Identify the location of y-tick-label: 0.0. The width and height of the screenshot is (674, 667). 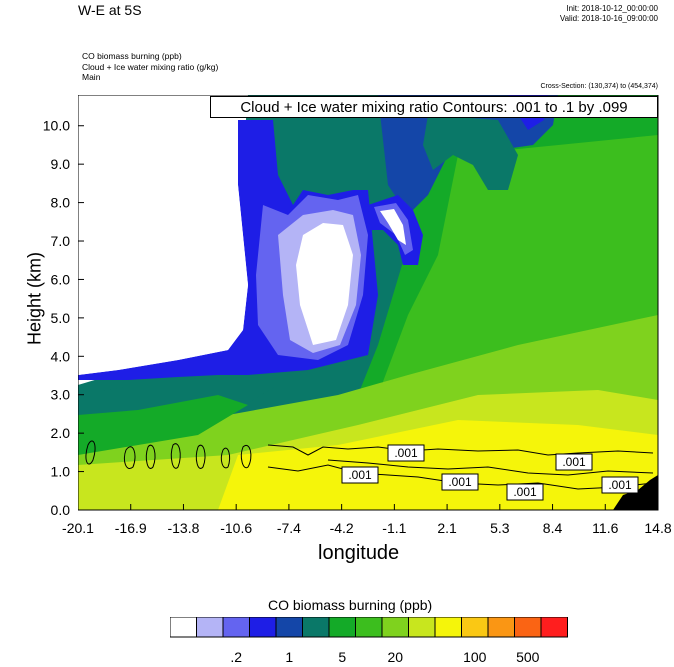
(61, 510).